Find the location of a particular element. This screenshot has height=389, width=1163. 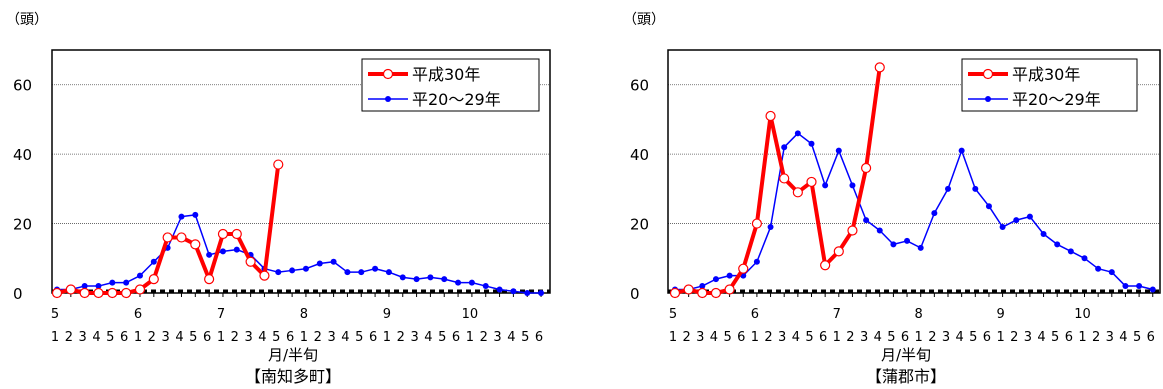

legend-marker-h30 is located at coordinates (988, 74).